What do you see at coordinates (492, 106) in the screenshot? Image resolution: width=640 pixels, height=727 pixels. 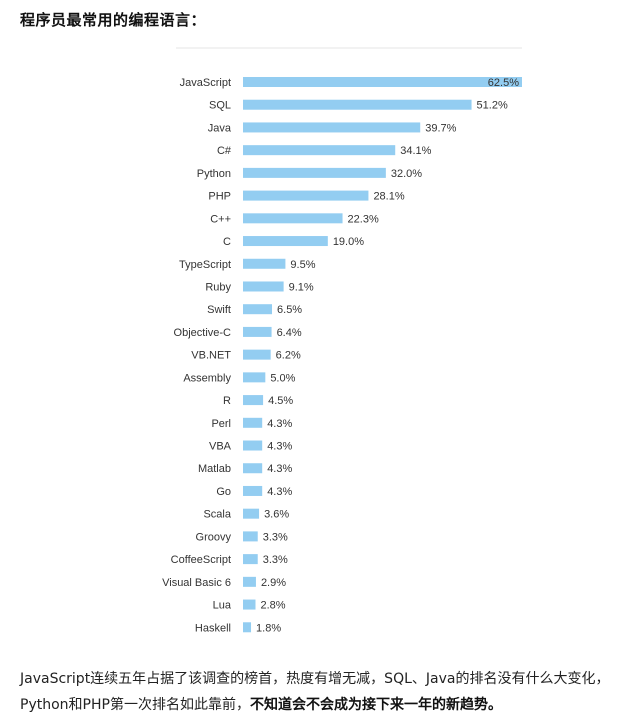 I see `value-label: 51.2%` at bounding box center [492, 106].